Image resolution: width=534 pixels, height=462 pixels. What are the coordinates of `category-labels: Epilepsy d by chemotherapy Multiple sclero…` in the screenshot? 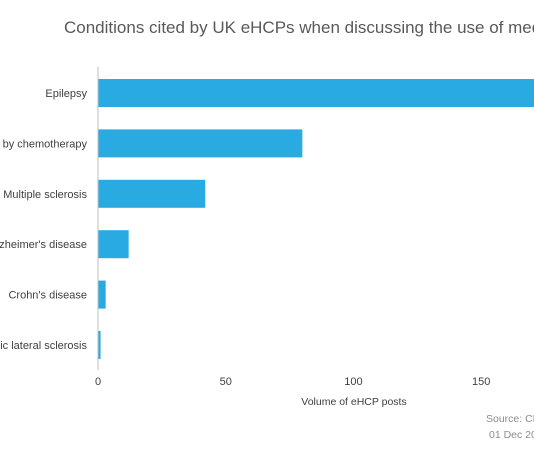 It's located at (43, 220).